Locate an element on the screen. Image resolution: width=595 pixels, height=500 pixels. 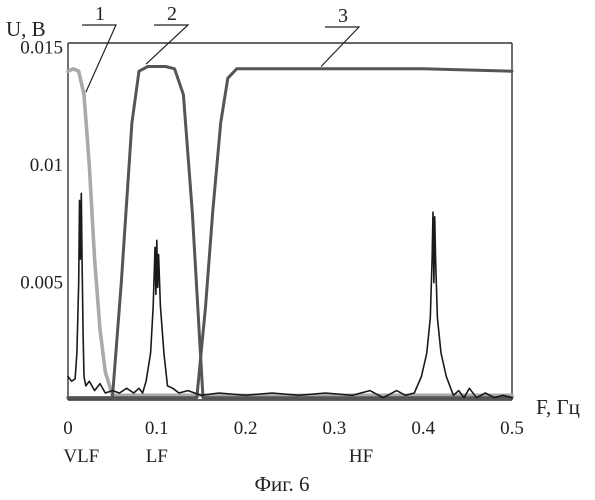
x-tick-label: 0.2 is located at coordinates (246, 428).